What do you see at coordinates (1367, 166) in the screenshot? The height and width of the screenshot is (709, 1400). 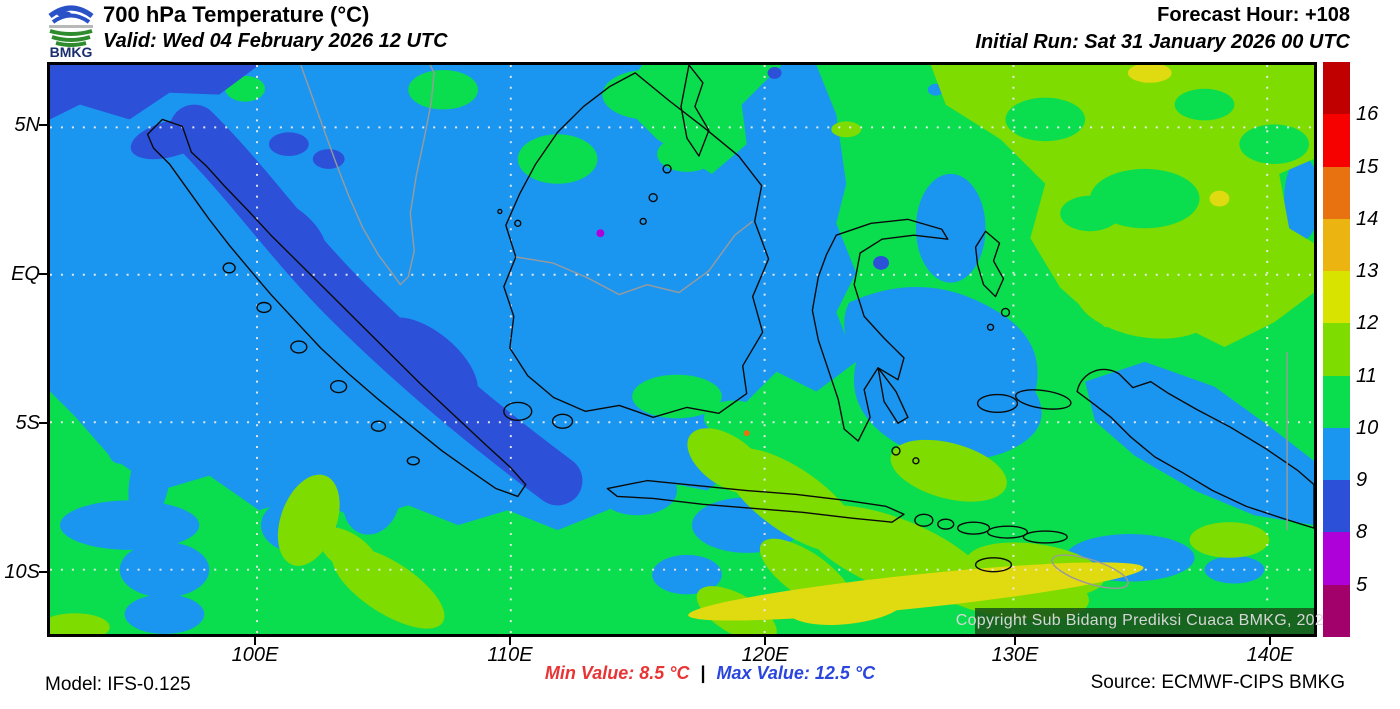 I see `colorbar-label: 15` at bounding box center [1367, 166].